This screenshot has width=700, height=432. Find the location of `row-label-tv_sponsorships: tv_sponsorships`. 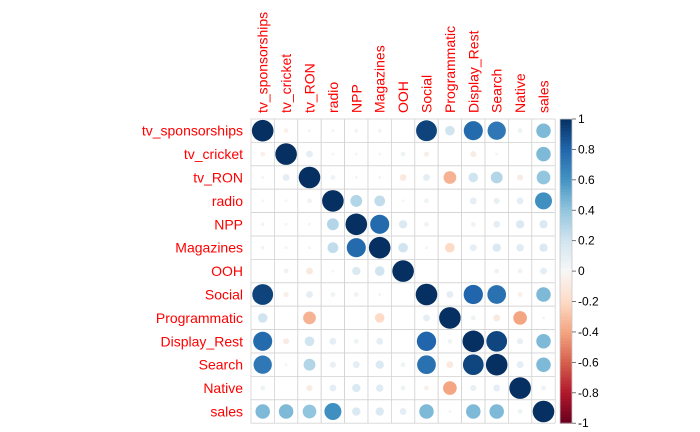

row-label-tv_sponsorships: tv_sponsorships is located at coordinates (192, 131).